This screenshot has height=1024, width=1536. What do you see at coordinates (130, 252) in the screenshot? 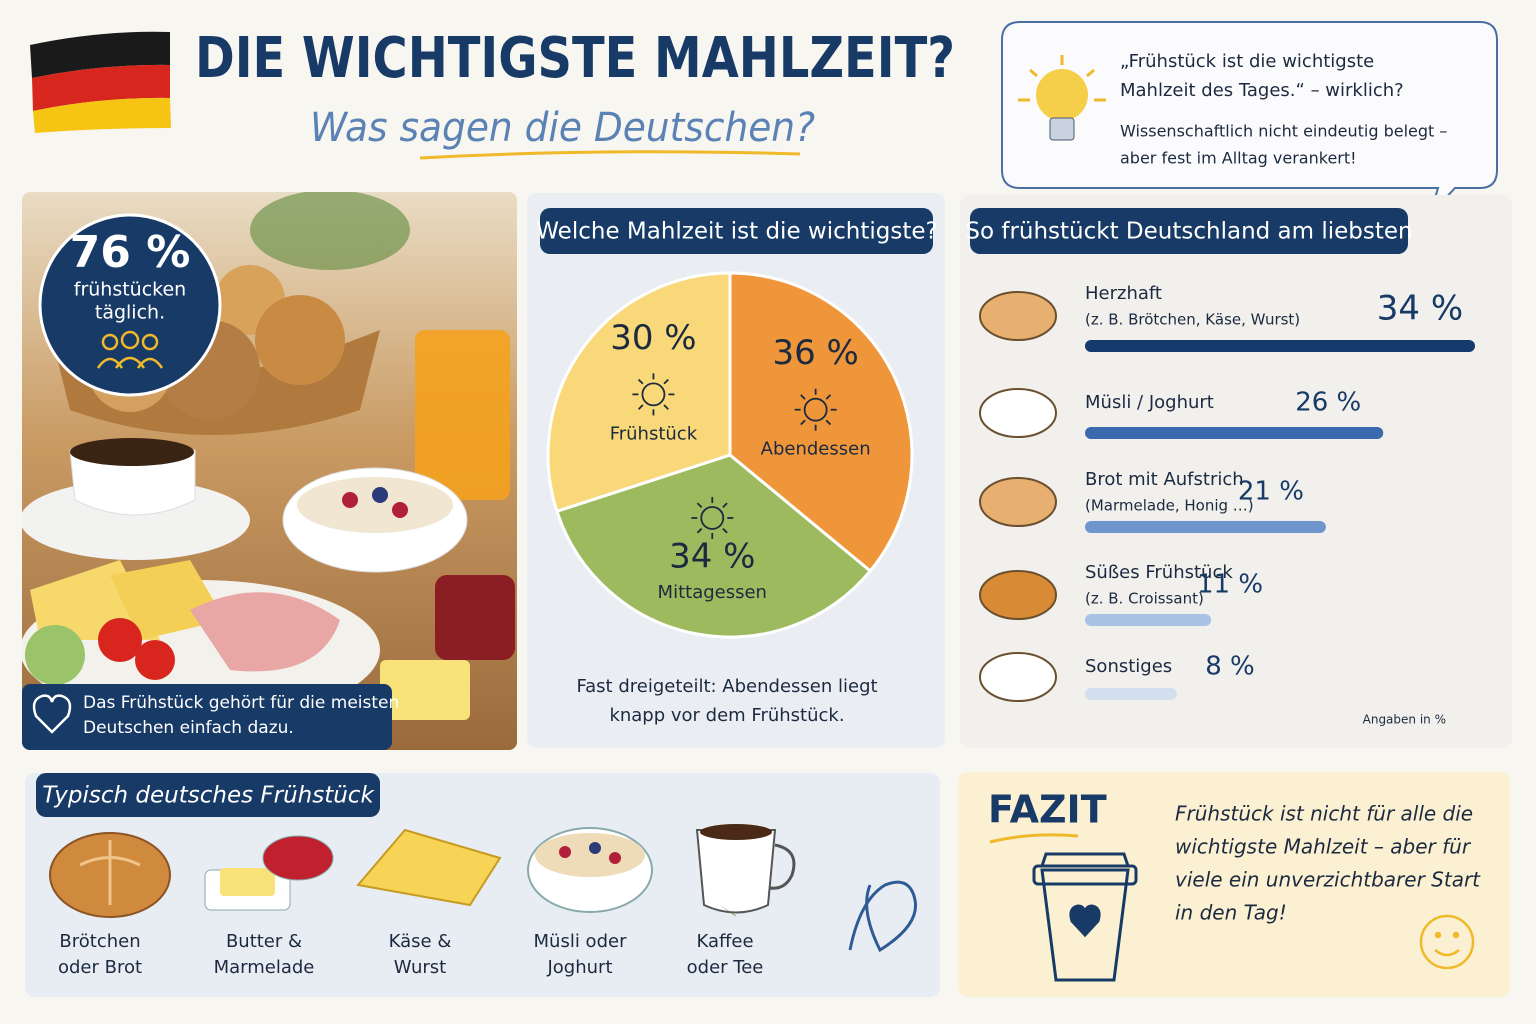
I see `stat-value: 76 %` at bounding box center [130, 252].